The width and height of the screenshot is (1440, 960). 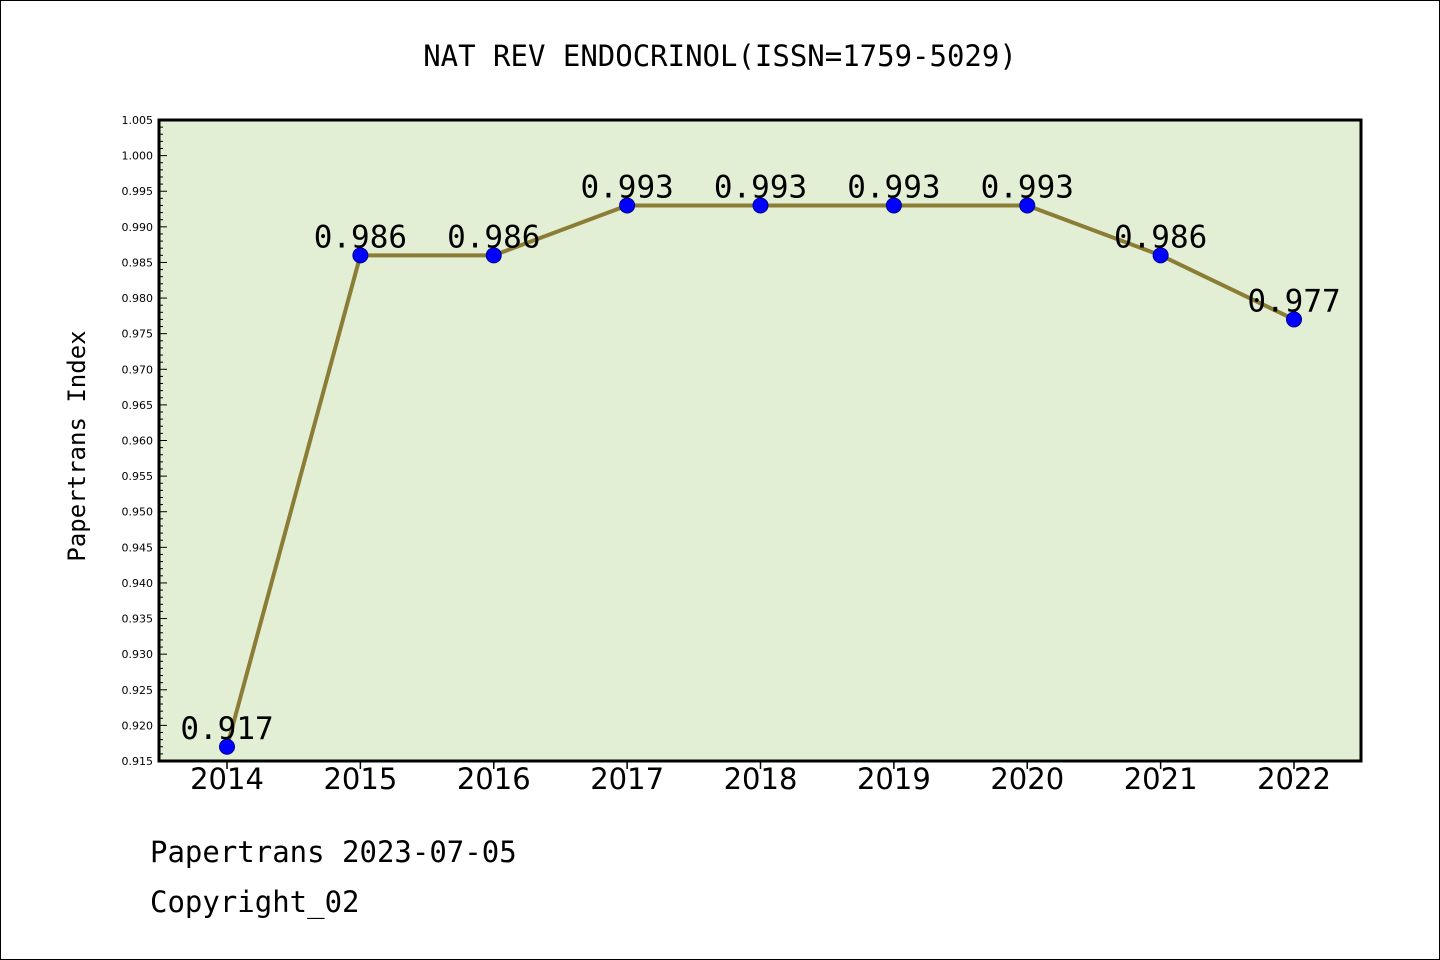 What do you see at coordinates (138, 654) in the screenshot?
I see `y-tick-label: 0.930` at bounding box center [138, 654].